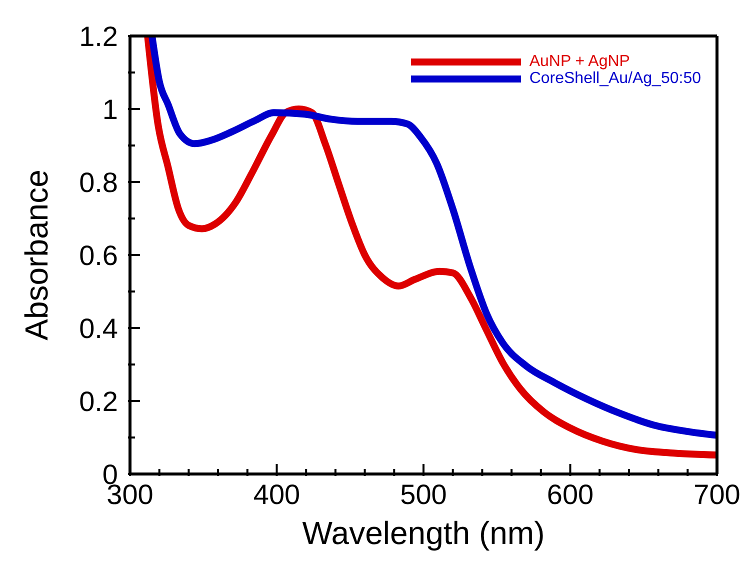  Describe the element at coordinates (98, 182) in the screenshot. I see `y-tick-label: 0.8` at that location.